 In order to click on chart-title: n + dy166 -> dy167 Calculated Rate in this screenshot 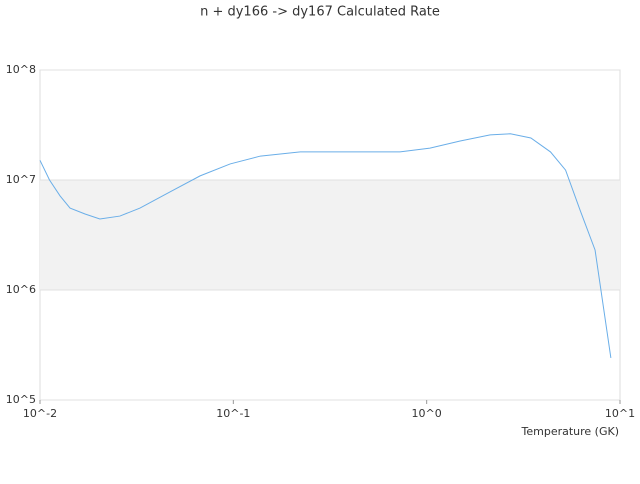, I will do `click(320, 12)`.